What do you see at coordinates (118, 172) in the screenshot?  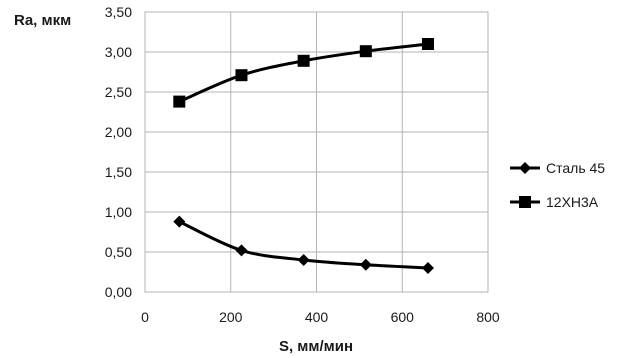 I see `y-tick-label: 1,50` at bounding box center [118, 172].